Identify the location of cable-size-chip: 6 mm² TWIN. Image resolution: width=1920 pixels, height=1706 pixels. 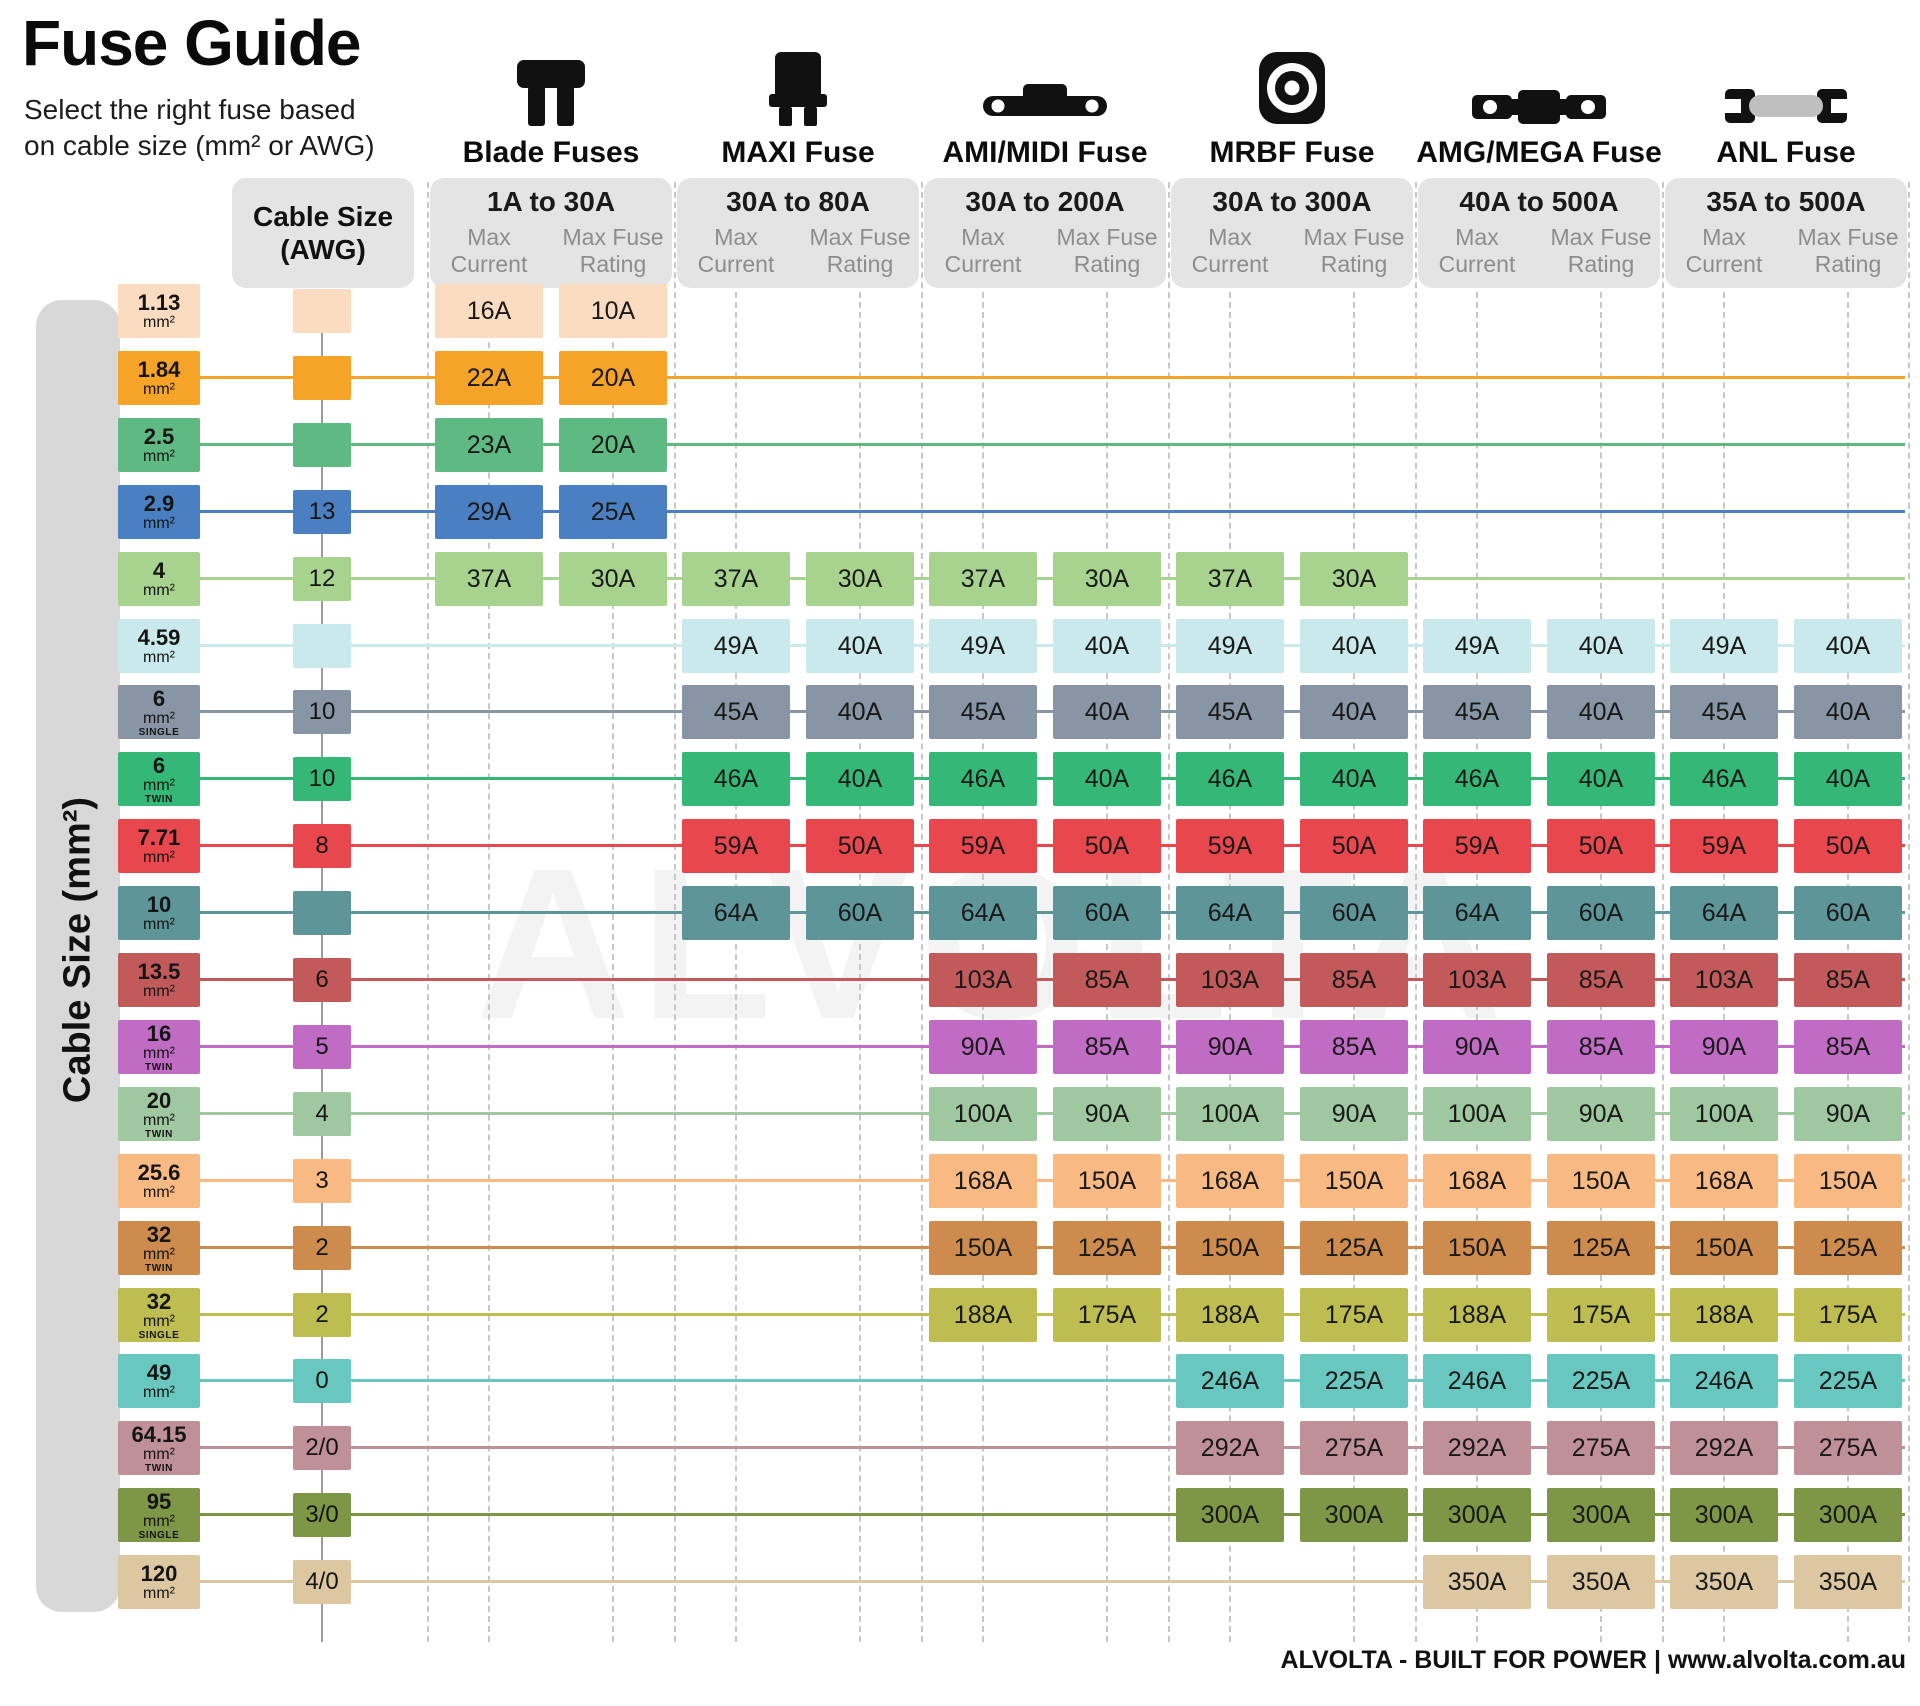
(159, 779).